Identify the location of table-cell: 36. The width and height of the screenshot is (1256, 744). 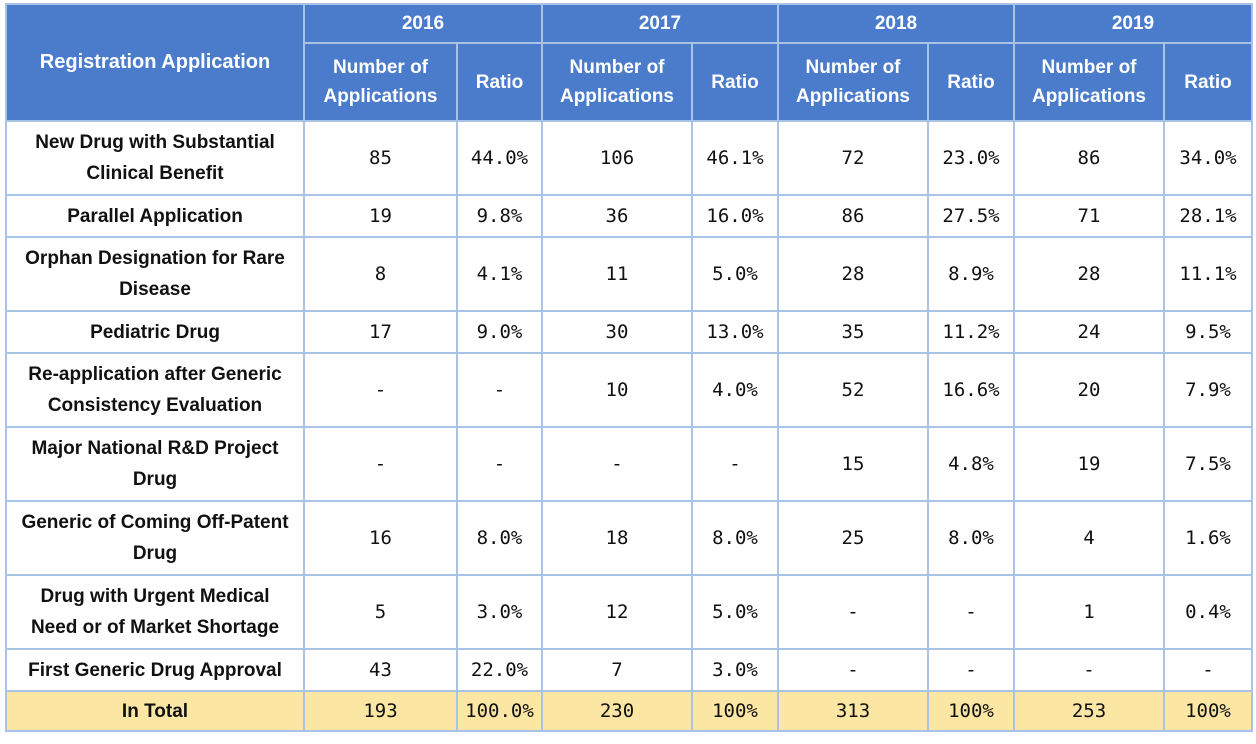
(617, 216).